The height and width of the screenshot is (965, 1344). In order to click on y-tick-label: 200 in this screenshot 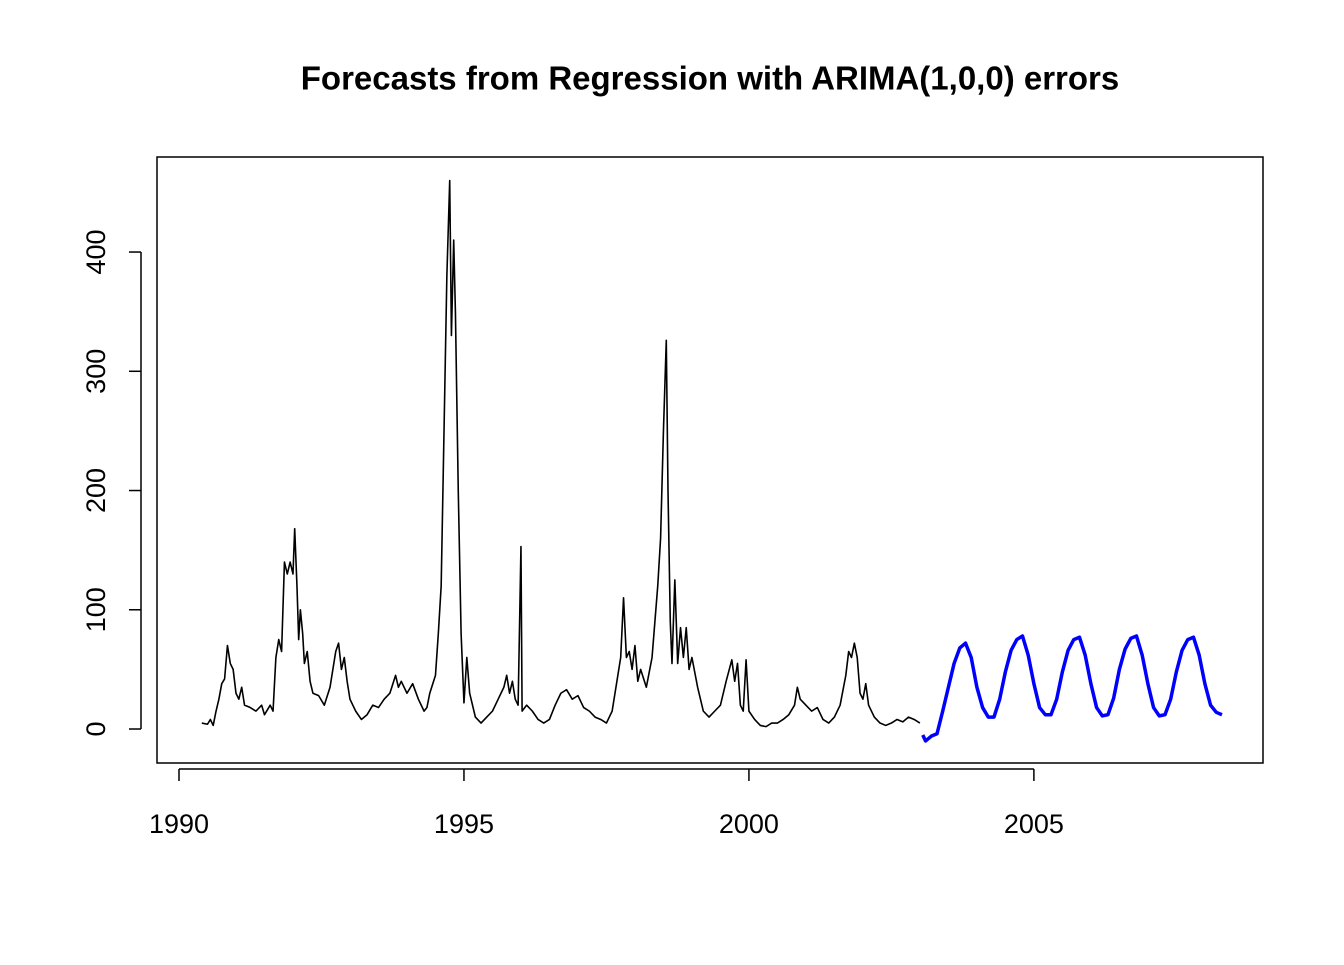, I will do `click(96, 490)`.